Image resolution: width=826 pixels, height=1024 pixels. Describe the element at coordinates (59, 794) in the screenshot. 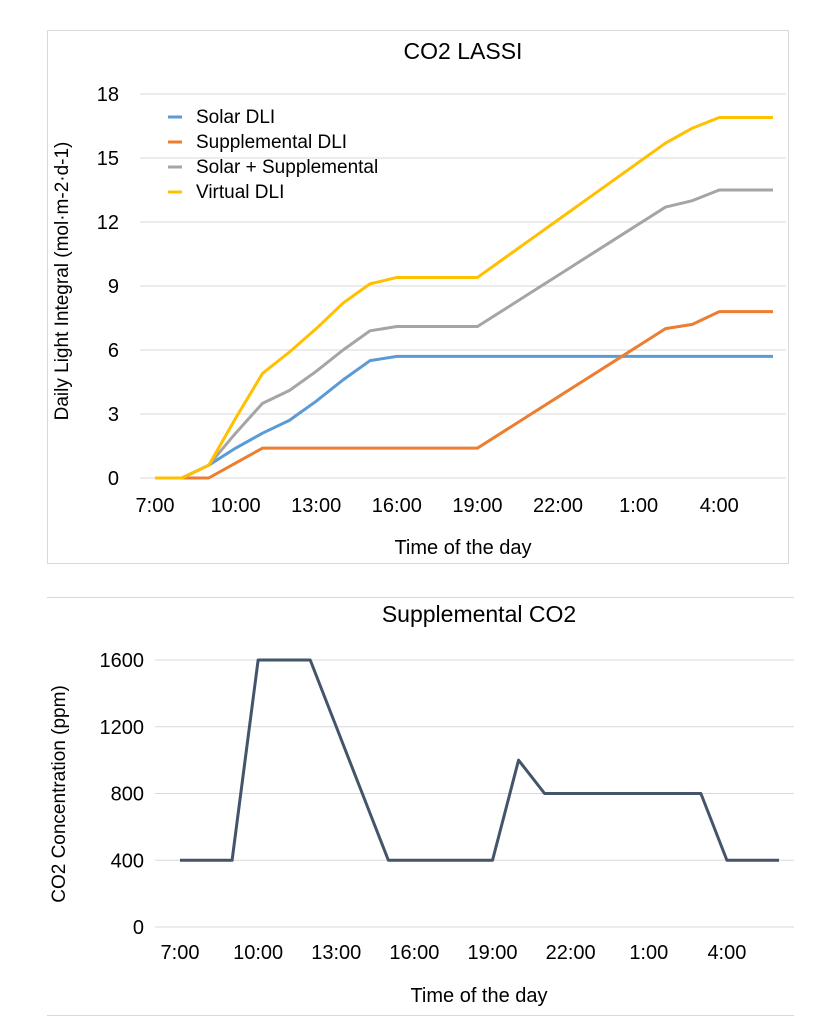

I see `y-axis-label: CO2 Concentration (ppm)` at that location.